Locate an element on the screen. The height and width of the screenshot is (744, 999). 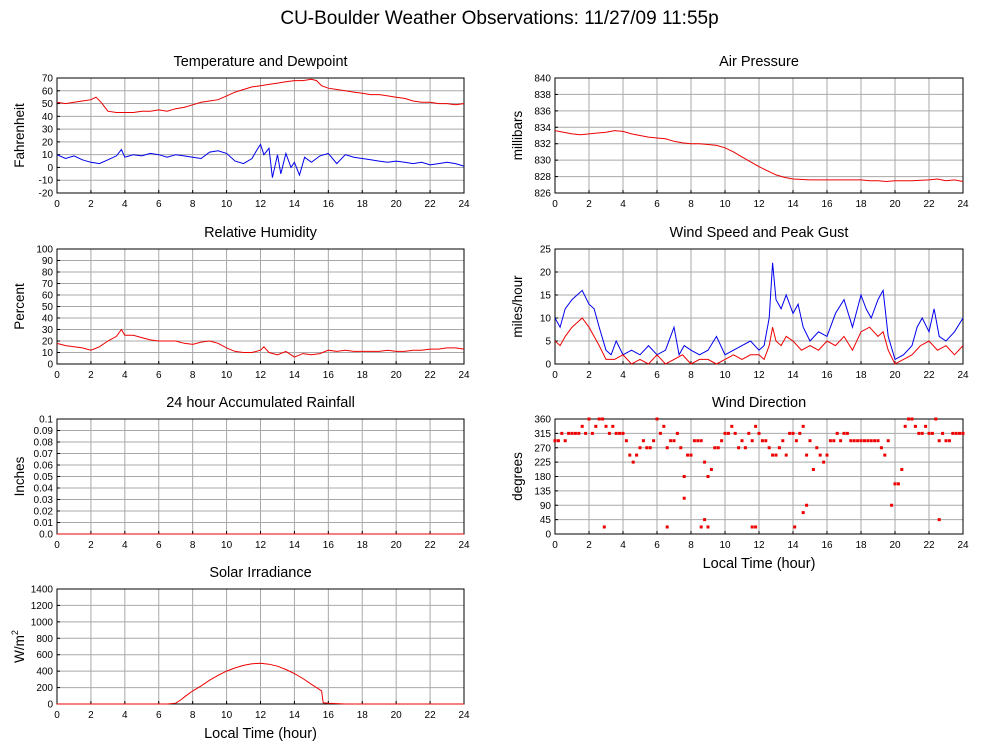
y-tick-label: 15 is located at coordinates (546, 296).